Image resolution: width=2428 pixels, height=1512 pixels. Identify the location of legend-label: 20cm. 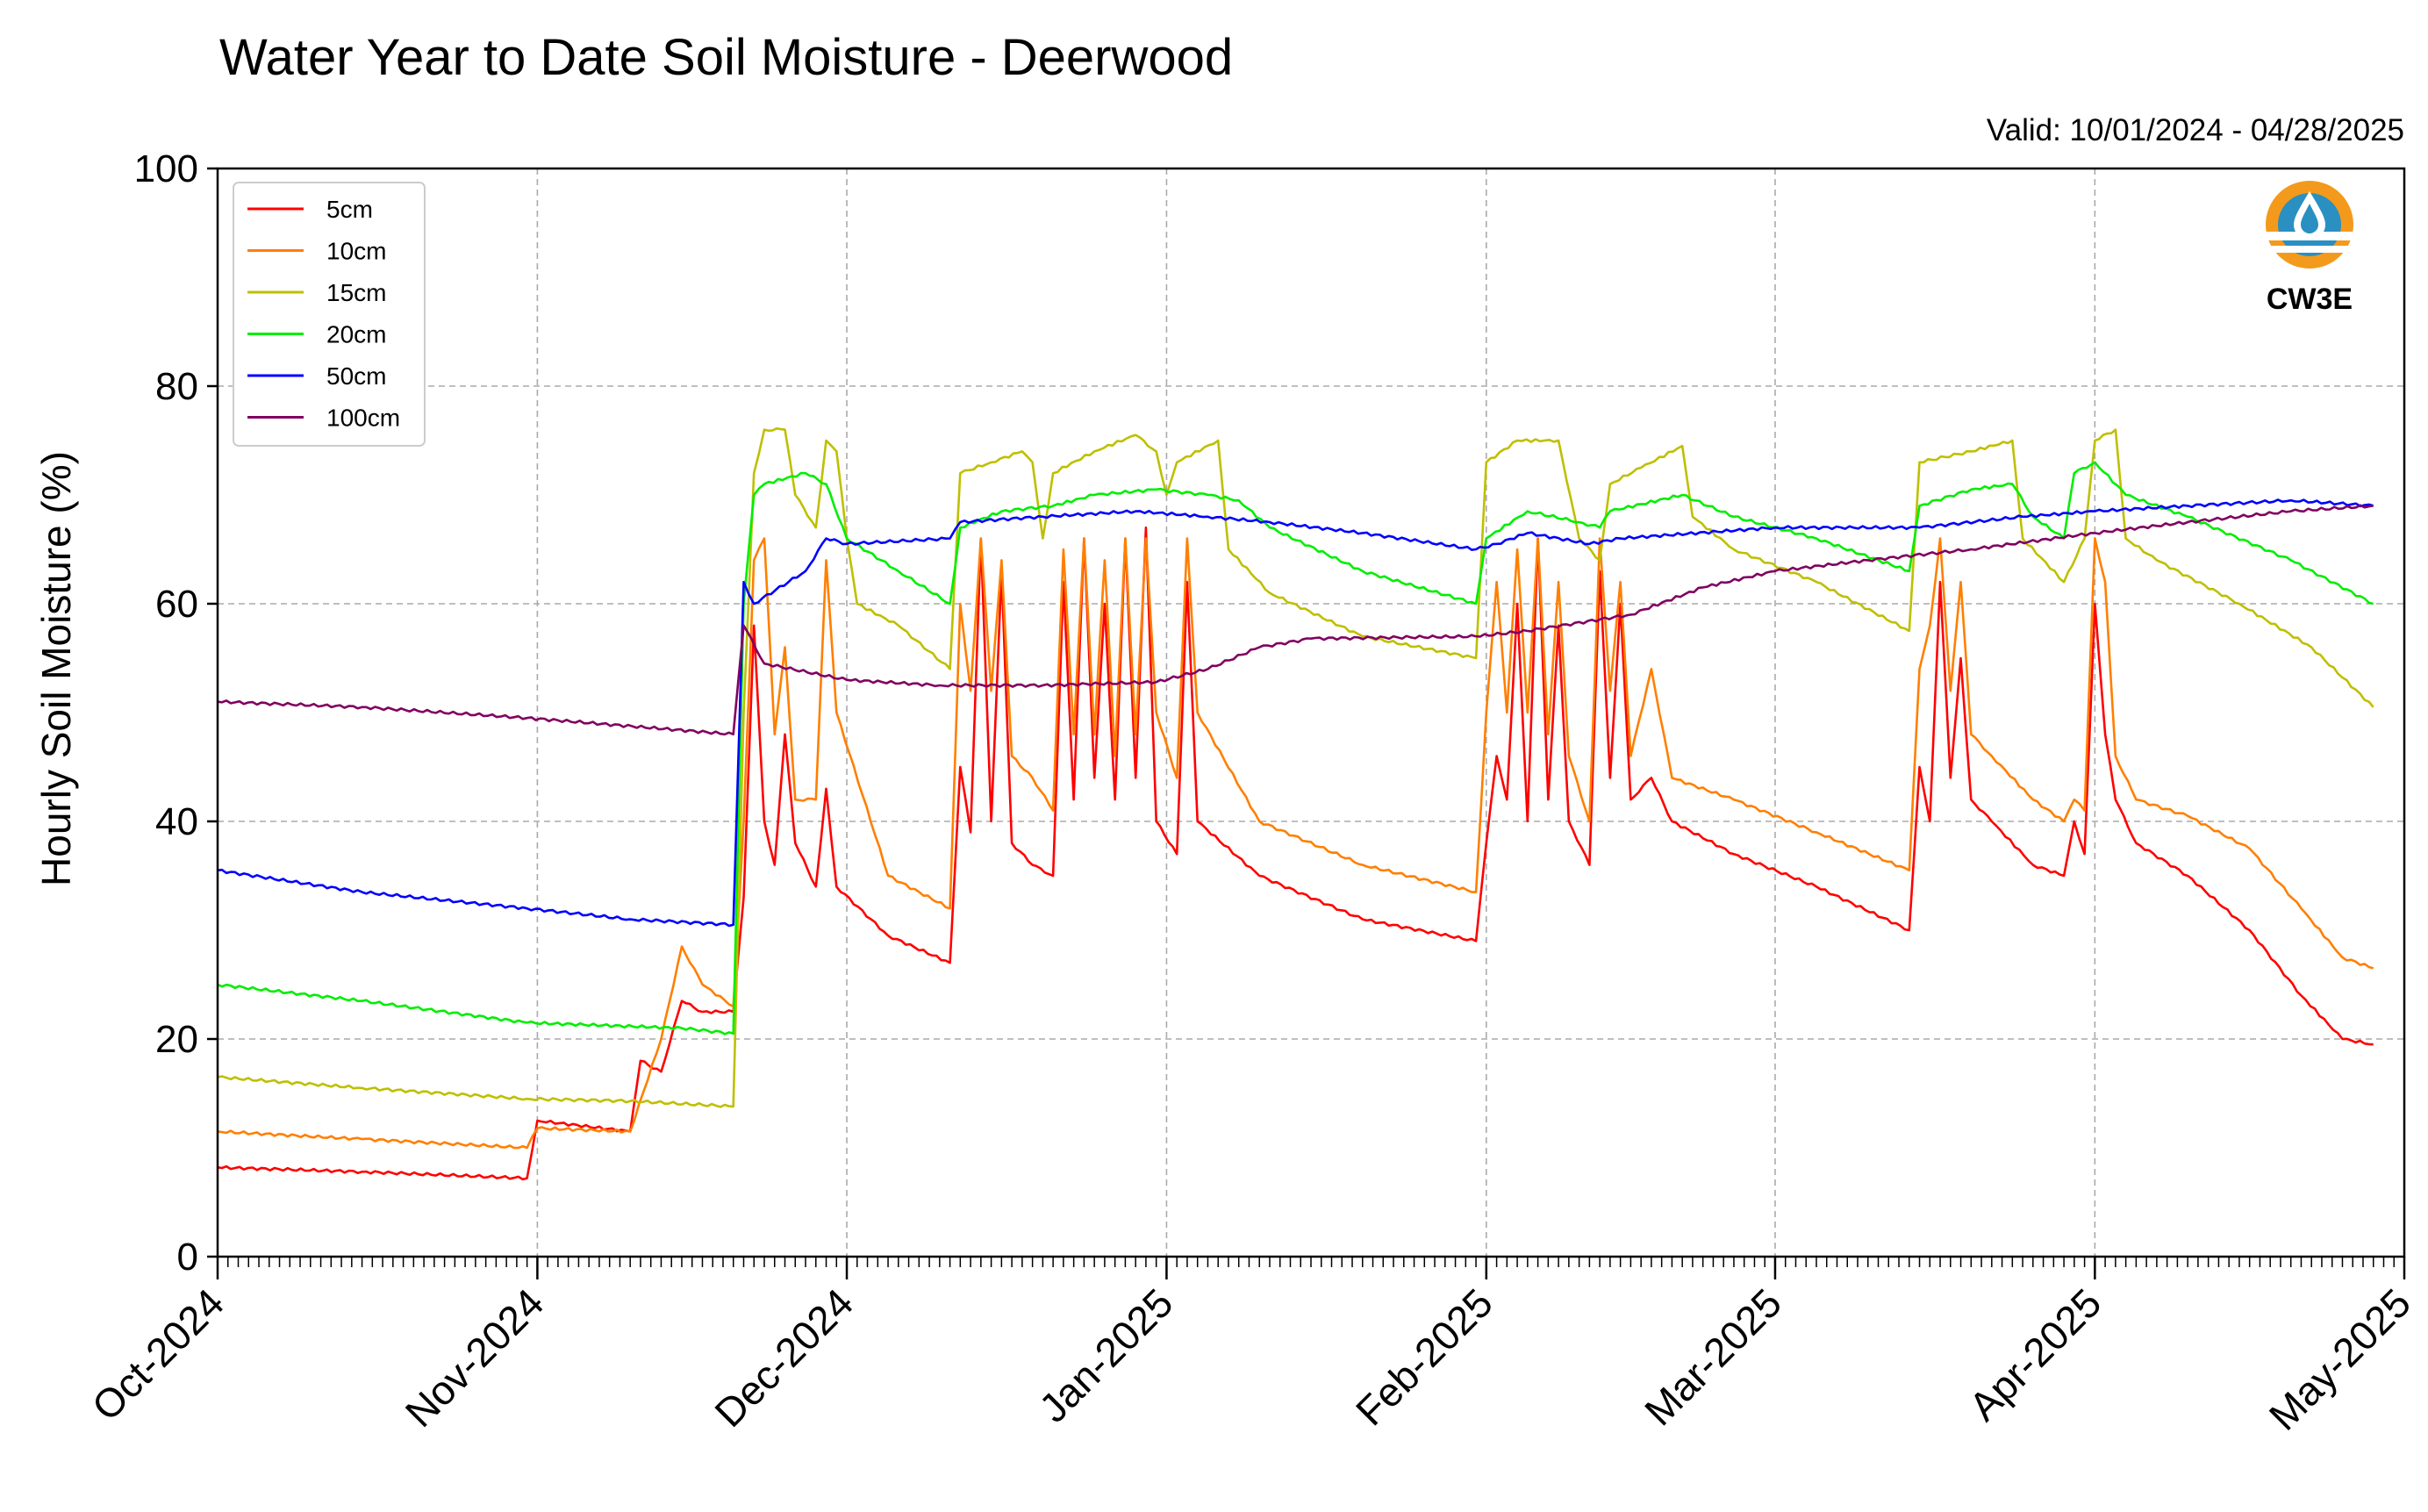
(356, 335).